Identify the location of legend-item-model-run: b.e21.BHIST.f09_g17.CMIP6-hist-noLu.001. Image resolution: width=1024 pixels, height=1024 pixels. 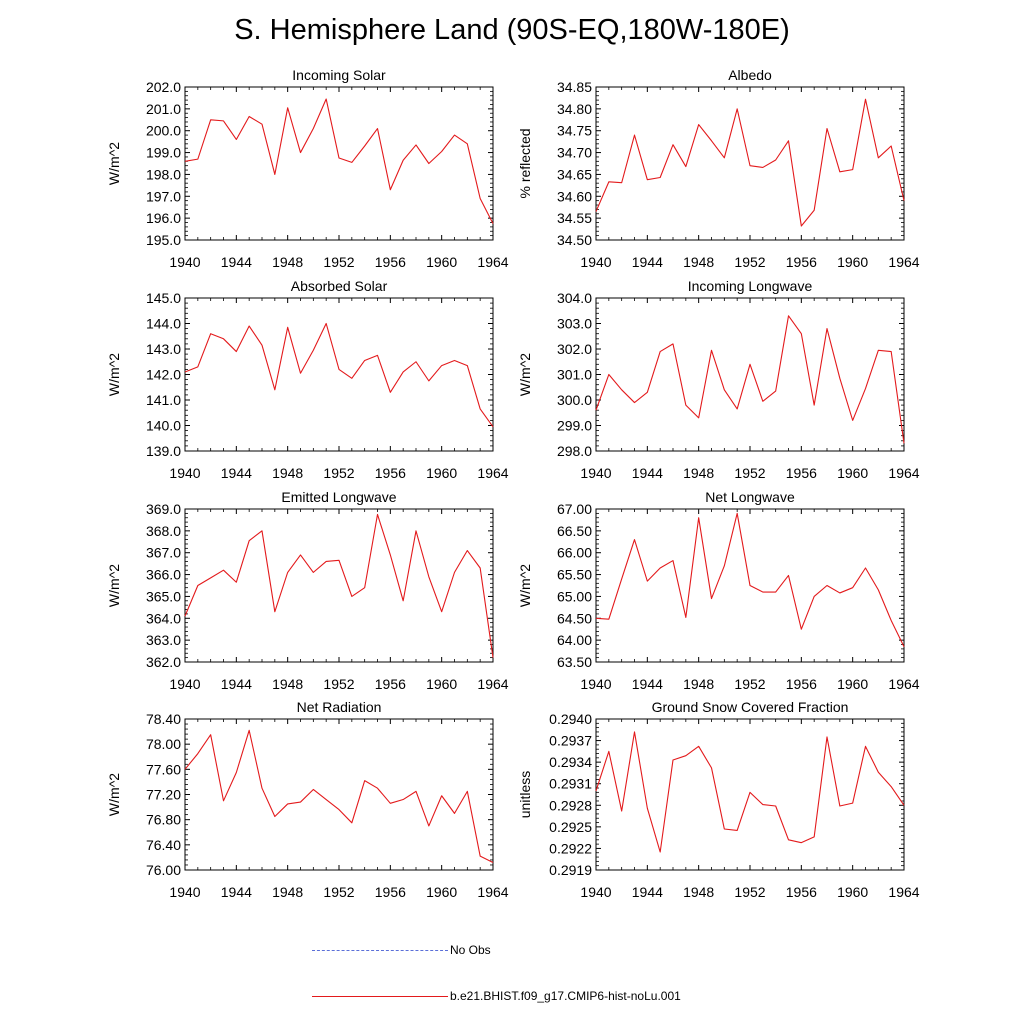
(522, 996).